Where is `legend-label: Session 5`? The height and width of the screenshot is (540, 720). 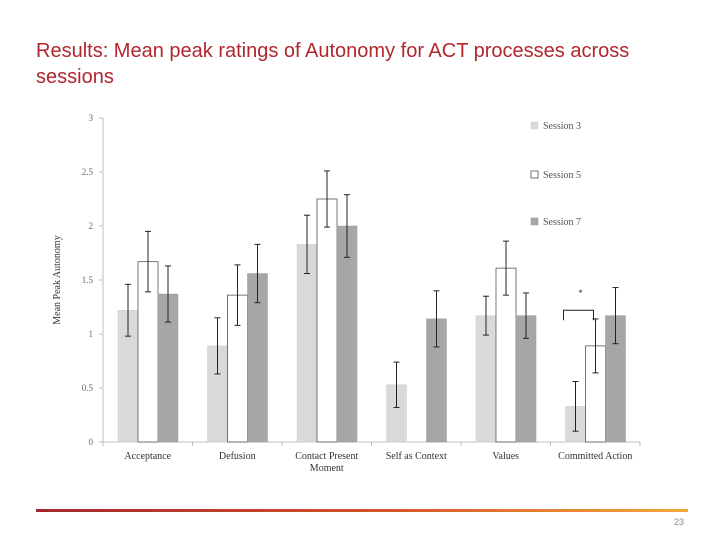 legend-label: Session 5 is located at coordinates (562, 175).